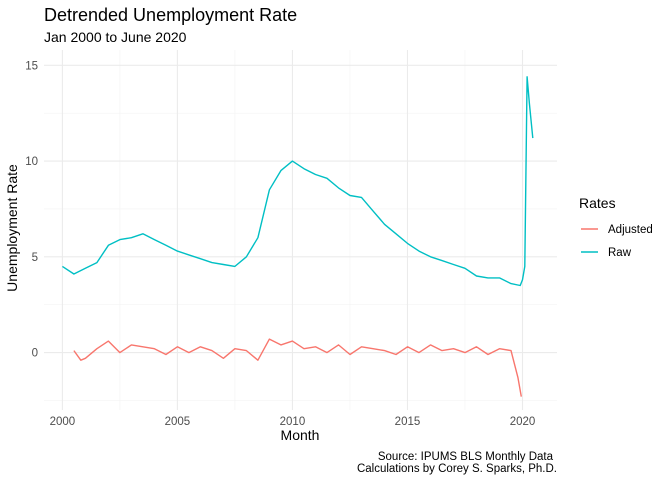  I want to click on legend-label-raw: Raw, so click(620, 253).